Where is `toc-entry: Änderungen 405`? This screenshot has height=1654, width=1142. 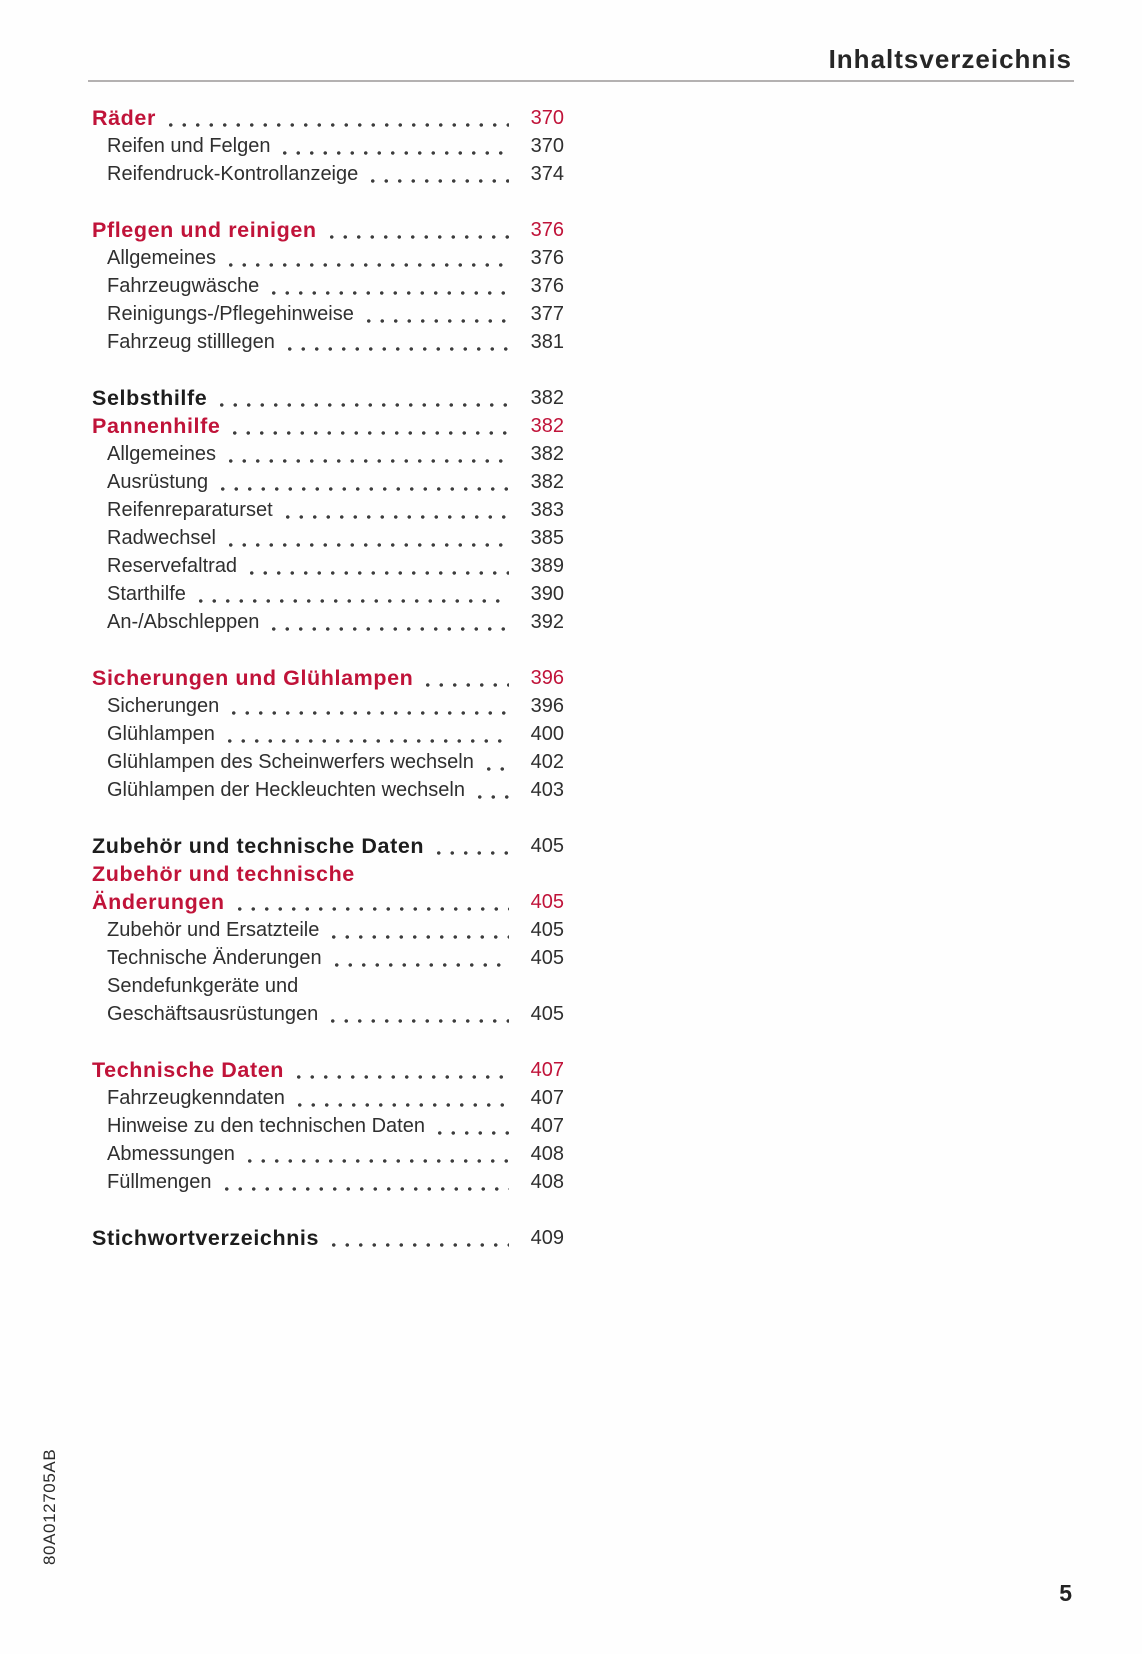
toc-entry: Änderungen 405 is located at coordinates (328, 902).